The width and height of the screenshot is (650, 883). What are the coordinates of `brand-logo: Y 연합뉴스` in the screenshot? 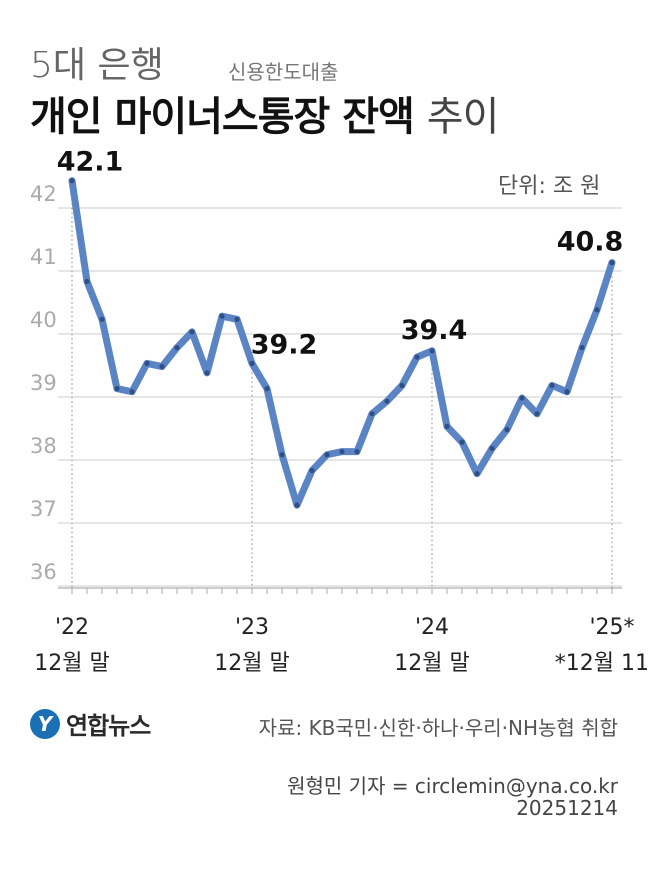 It's located at (90, 723).